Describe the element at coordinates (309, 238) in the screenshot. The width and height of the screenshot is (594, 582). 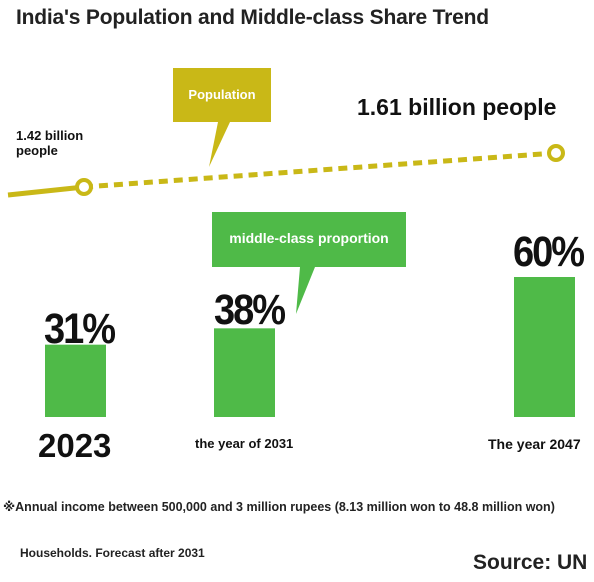
I see `middle-class-callout-label: middle-class proportion` at that location.